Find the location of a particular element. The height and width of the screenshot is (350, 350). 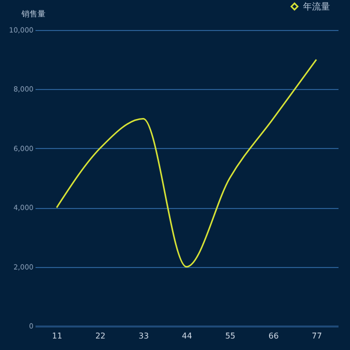

x-tick-label: 22 is located at coordinates (100, 336).